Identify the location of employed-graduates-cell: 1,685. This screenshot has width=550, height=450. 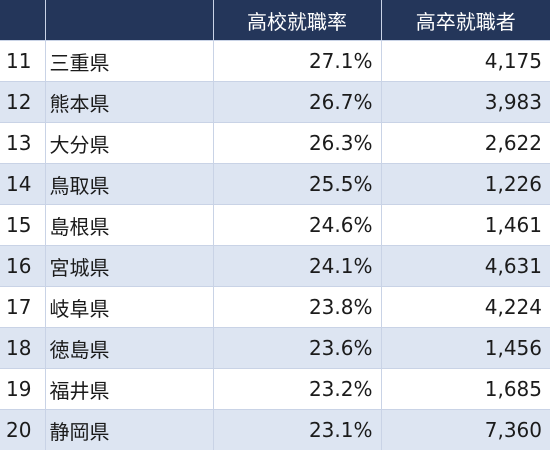
(465, 389).